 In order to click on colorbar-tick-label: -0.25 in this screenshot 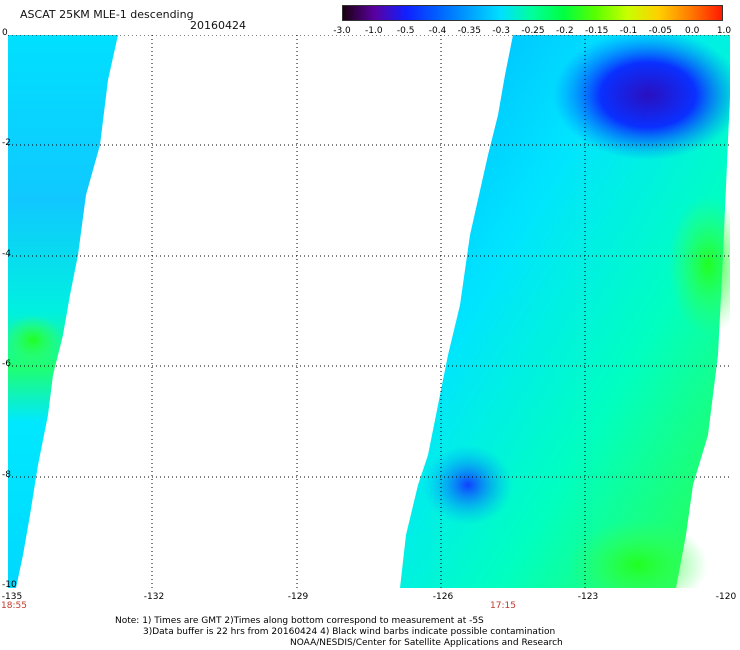, I will do `click(533, 31)`.